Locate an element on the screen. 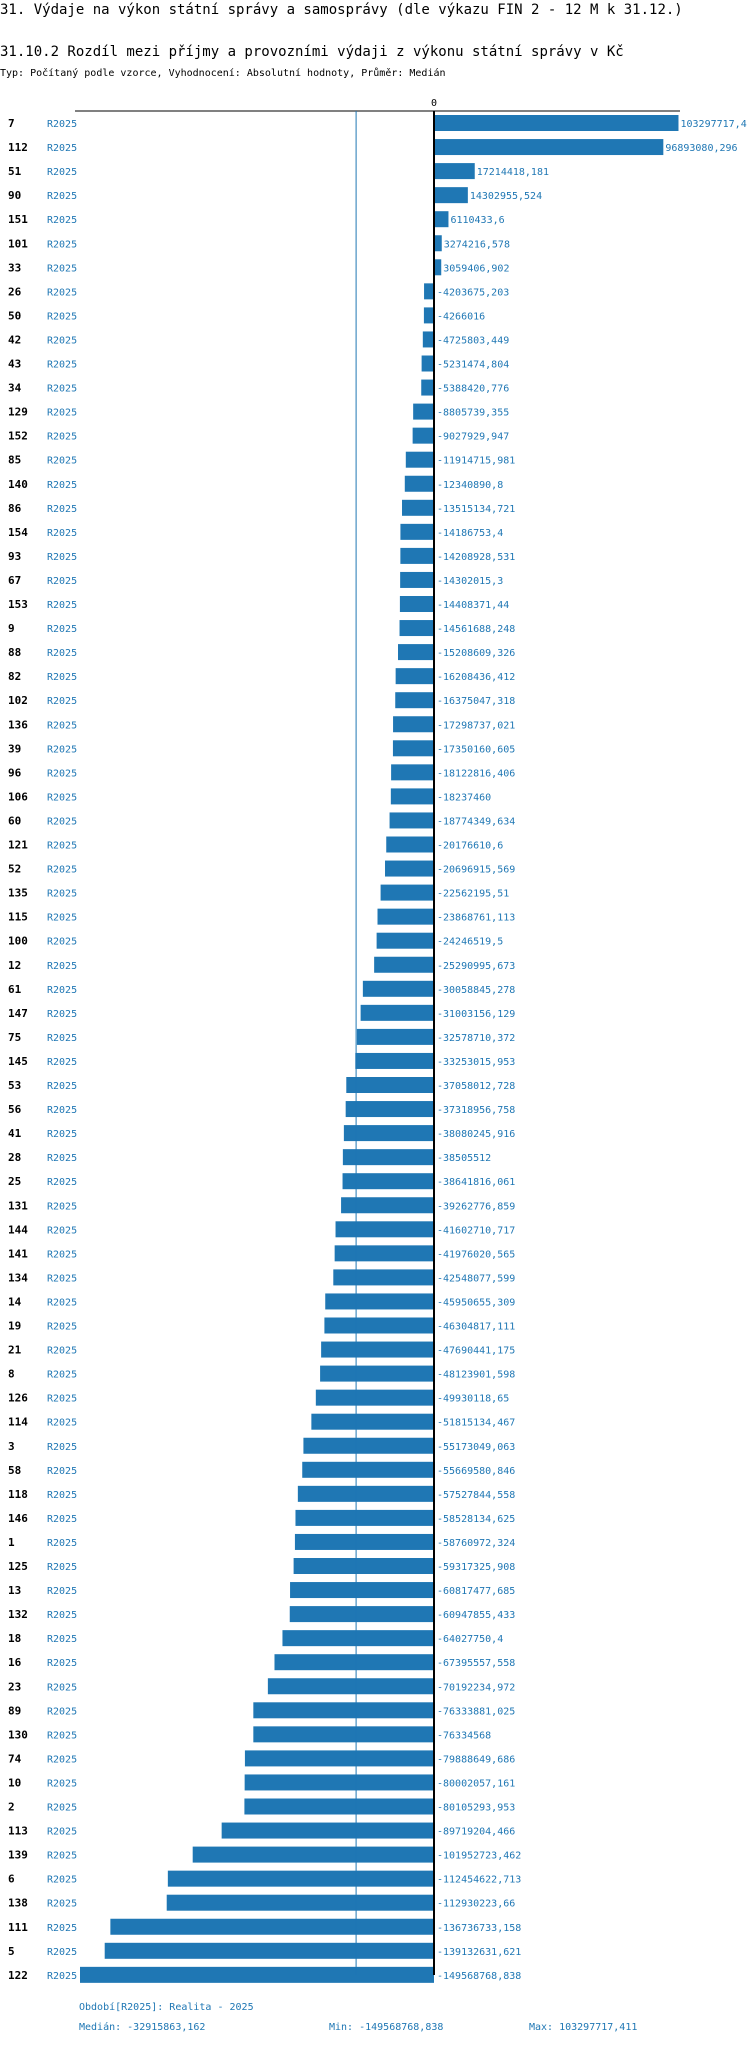 Image resolution: width=750 pixels, height=2046 pixels. bar-value-label: -24246519,5 is located at coordinates (470, 942).